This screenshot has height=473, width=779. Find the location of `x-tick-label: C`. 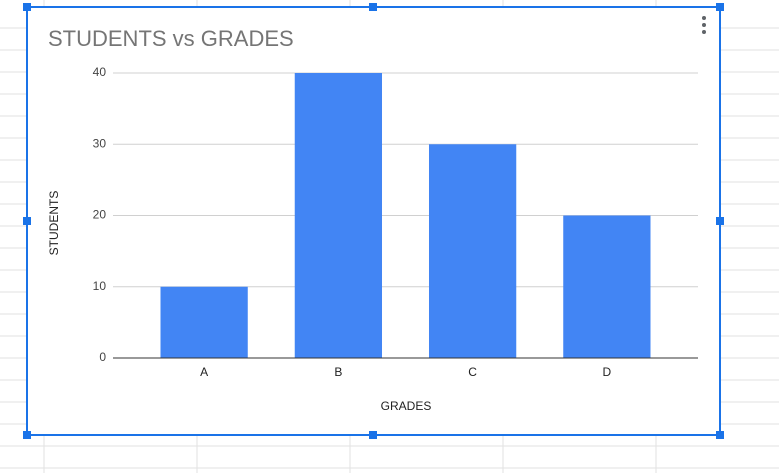

x-tick-label: C is located at coordinates (472, 372).